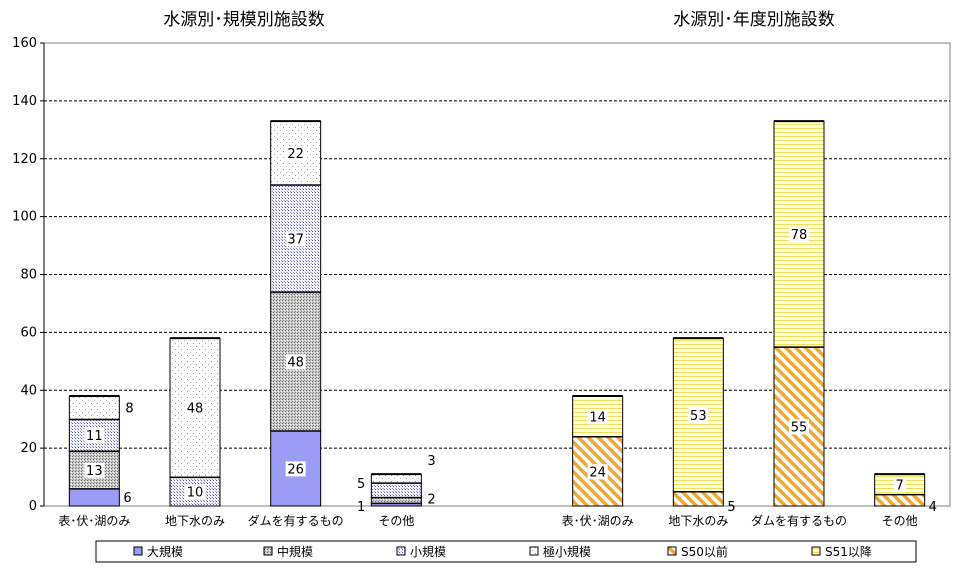  What do you see at coordinates (361, 507) in the screenshot?
I see `data-label: 1` at bounding box center [361, 507].